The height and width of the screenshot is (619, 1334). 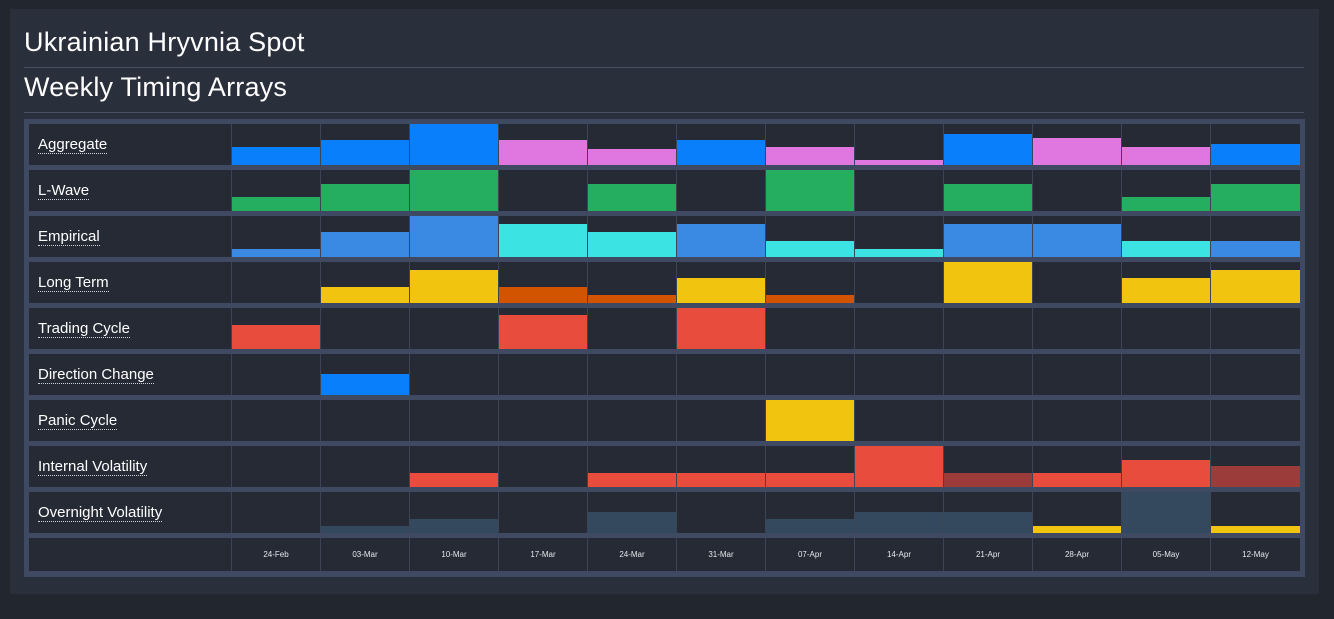 I want to click on row-label-cell: L-Wave, so click(x=130, y=190).